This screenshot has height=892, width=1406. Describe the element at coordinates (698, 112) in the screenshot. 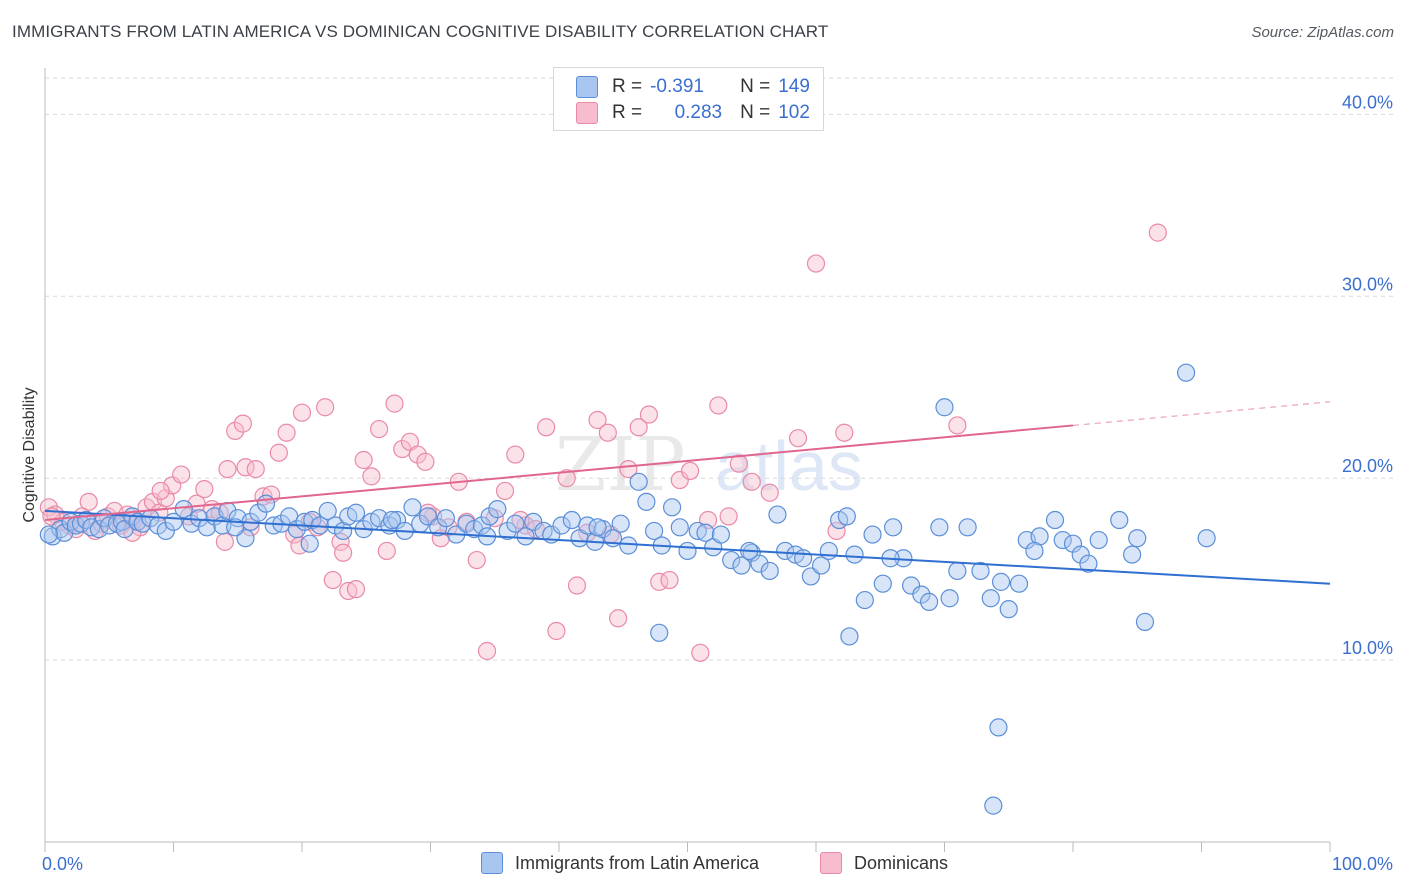

I see `r-value: 0.283` at that location.